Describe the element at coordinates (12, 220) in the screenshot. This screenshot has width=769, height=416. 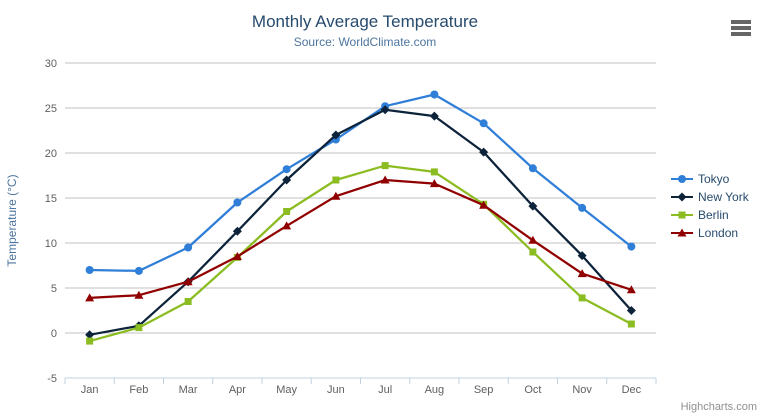
I see `y-axis-title: Temperature (°C)` at that location.